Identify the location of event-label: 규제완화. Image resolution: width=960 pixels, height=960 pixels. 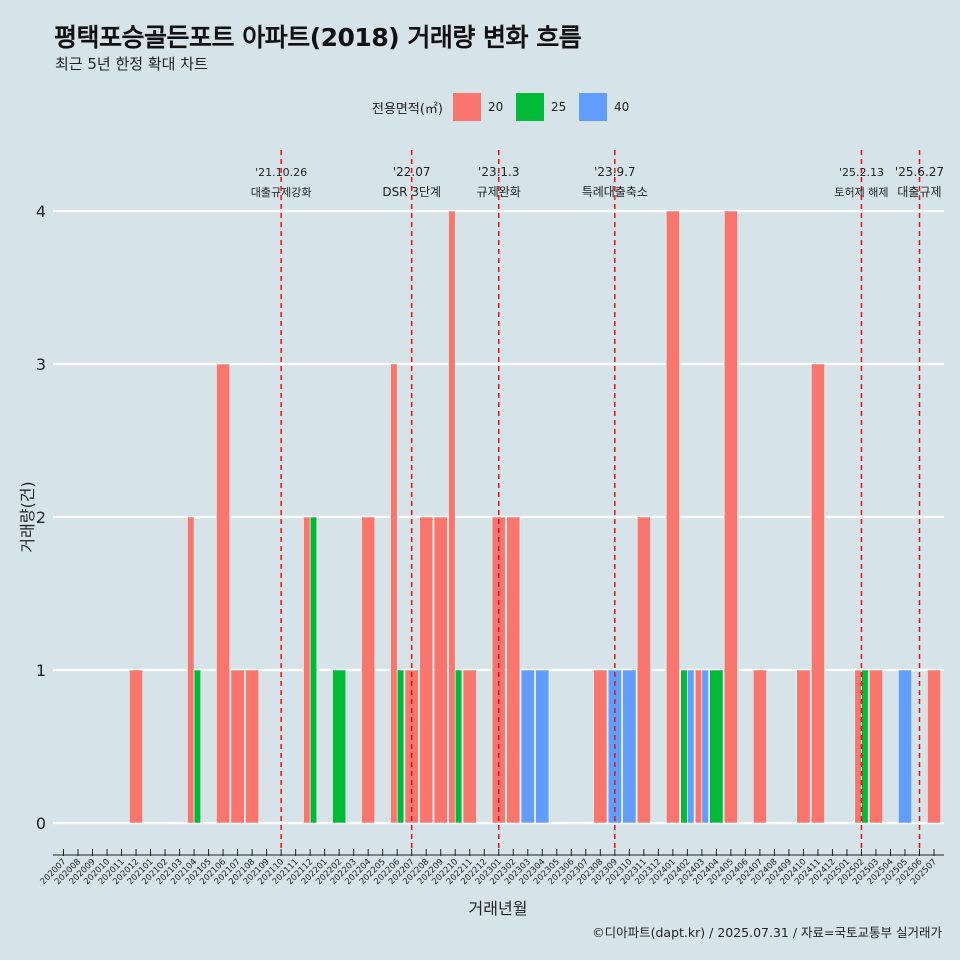
(499, 192).